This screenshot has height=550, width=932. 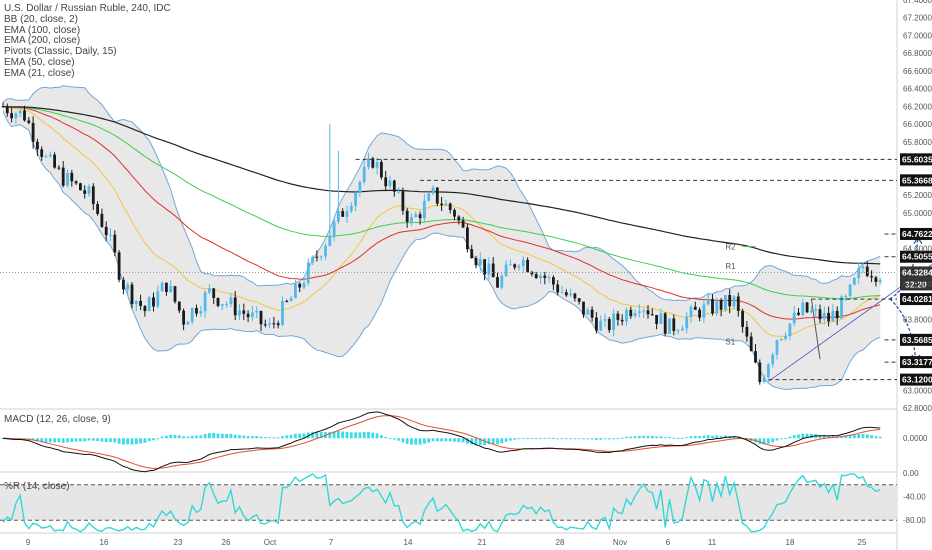 I want to click on wr-label: %R (14, close), so click(x=37, y=486).